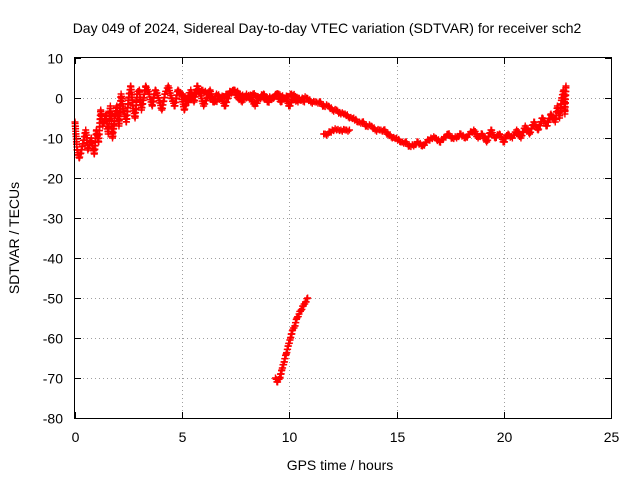 This screenshot has width=640, height=480. What do you see at coordinates (55, 59) in the screenshot?
I see `y-tick-label: 10` at bounding box center [55, 59].